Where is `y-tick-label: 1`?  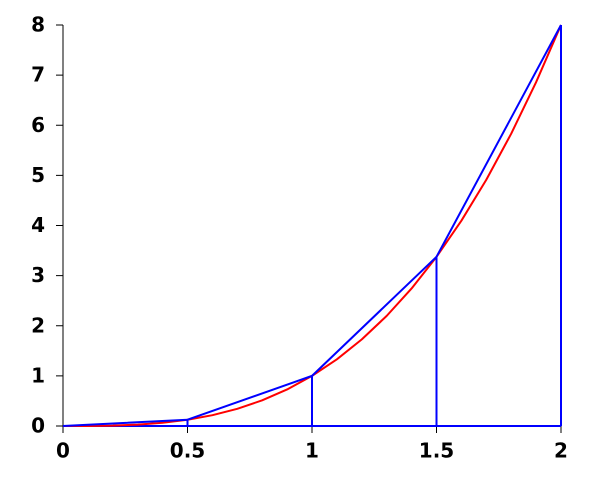
y-tick-label: 1 is located at coordinates (38, 375).